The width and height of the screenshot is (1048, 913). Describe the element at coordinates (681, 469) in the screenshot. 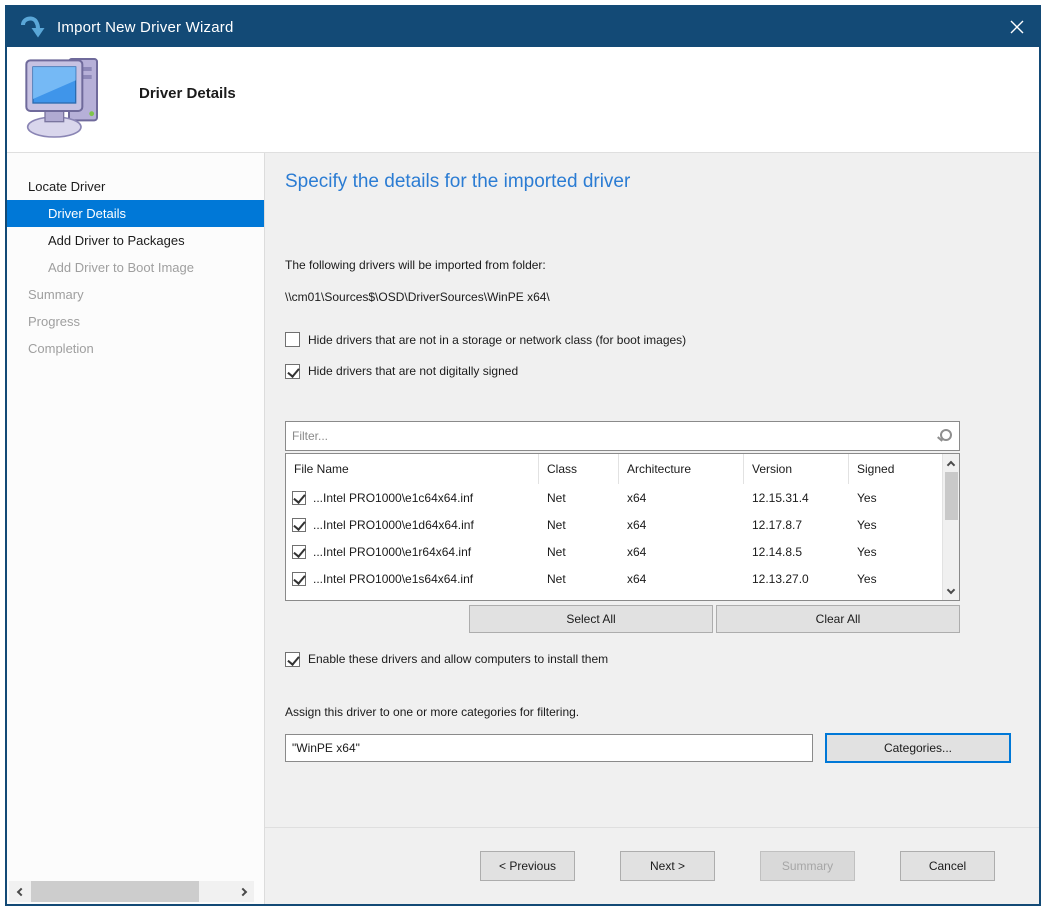

I see `column-architecture: Architecture` at that location.